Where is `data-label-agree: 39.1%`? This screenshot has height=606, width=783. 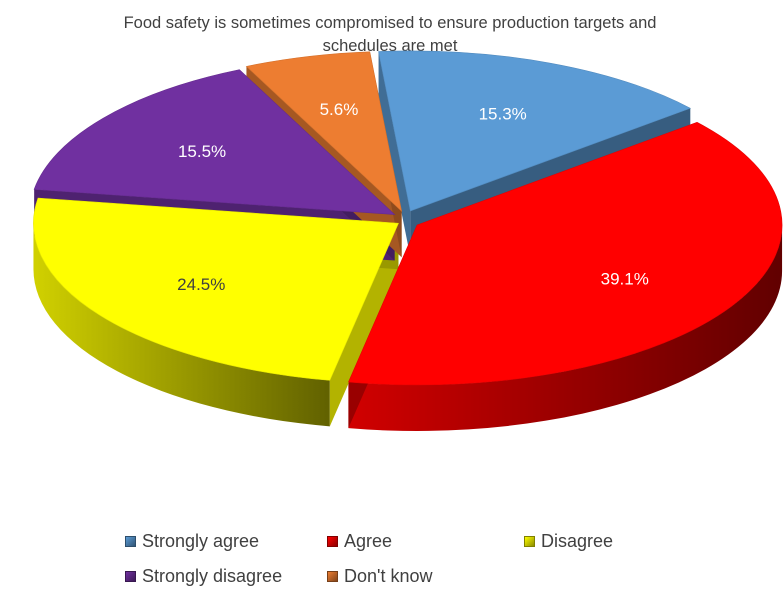 data-label-agree: 39.1% is located at coordinates (625, 279).